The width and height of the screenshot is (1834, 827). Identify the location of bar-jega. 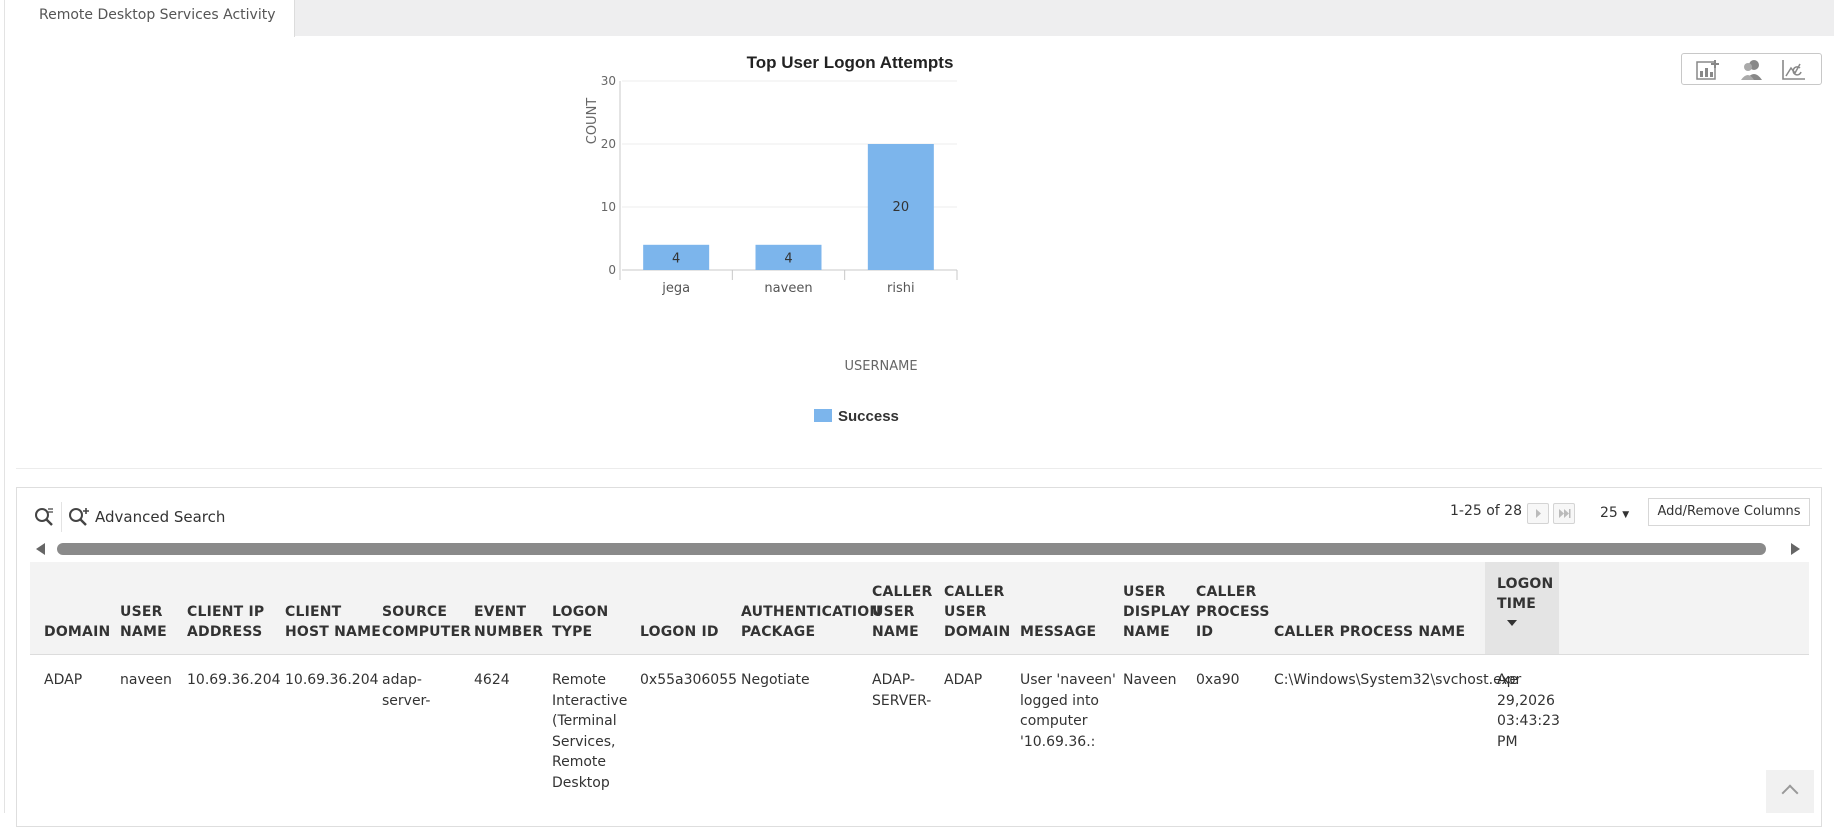
(676, 257).